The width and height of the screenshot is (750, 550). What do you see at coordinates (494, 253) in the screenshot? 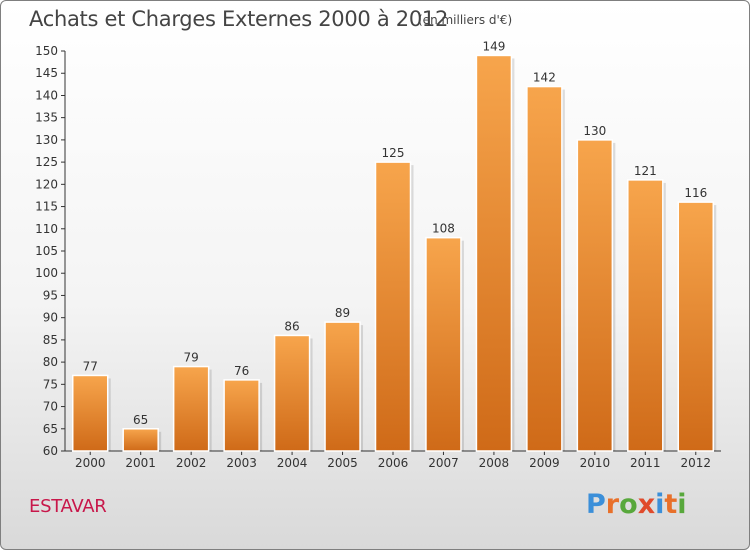
I see `bar-2008` at bounding box center [494, 253].